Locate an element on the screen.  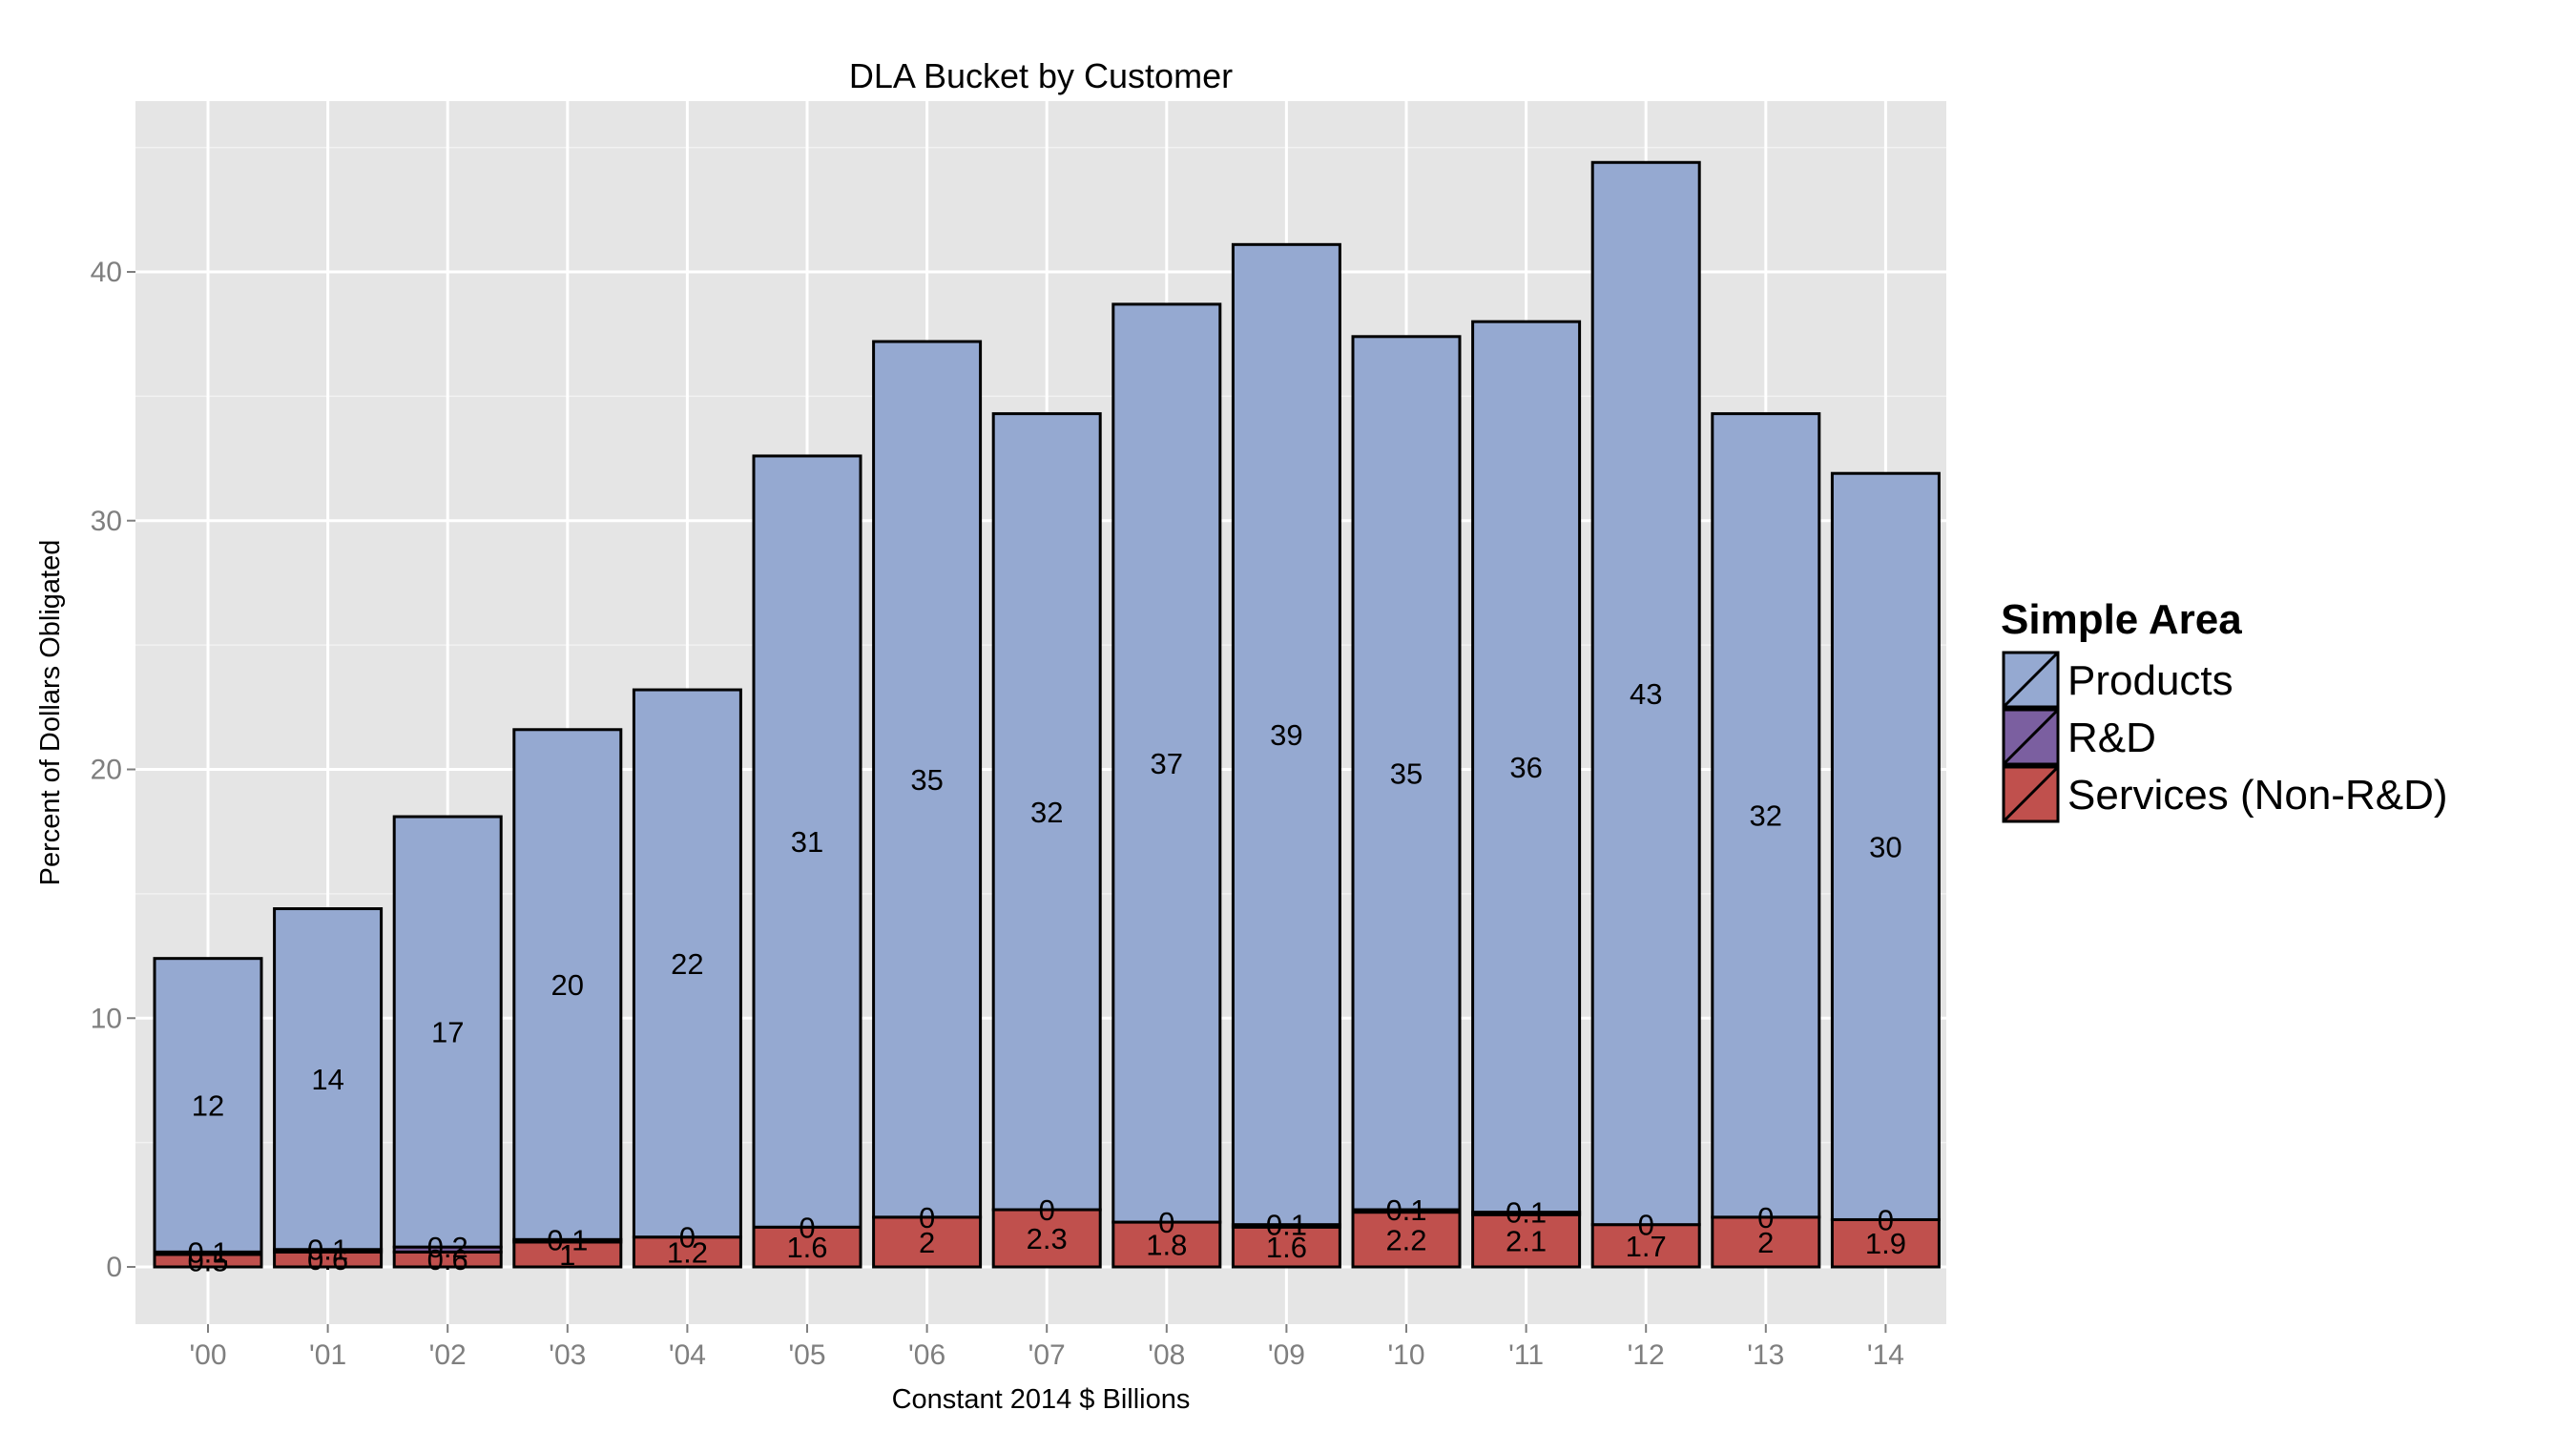
bar-label-products: 12 is located at coordinates (208, 1106).